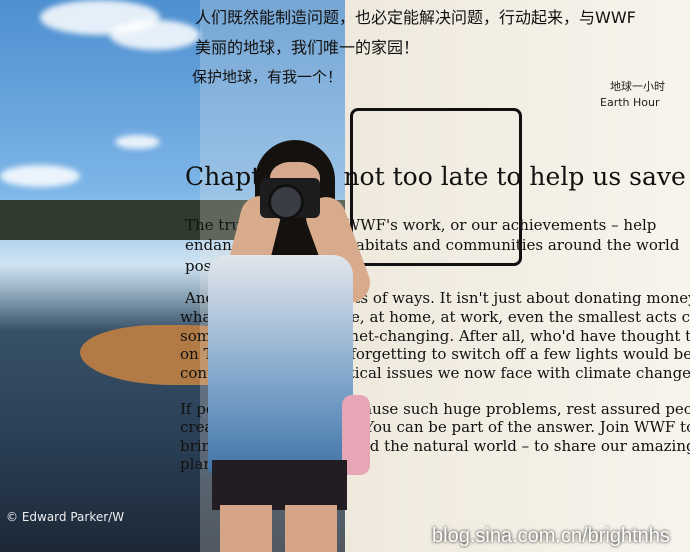  What do you see at coordinates (286, 202) in the screenshot?
I see `camera-lens` at bounding box center [286, 202].